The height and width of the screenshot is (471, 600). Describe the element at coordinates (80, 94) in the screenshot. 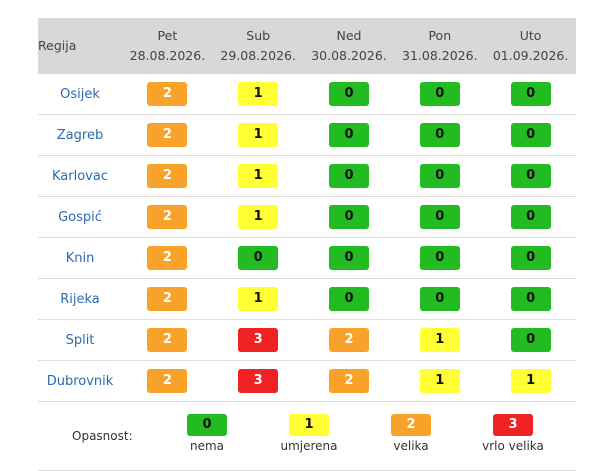

I see `region-link: Osijek` at that location.